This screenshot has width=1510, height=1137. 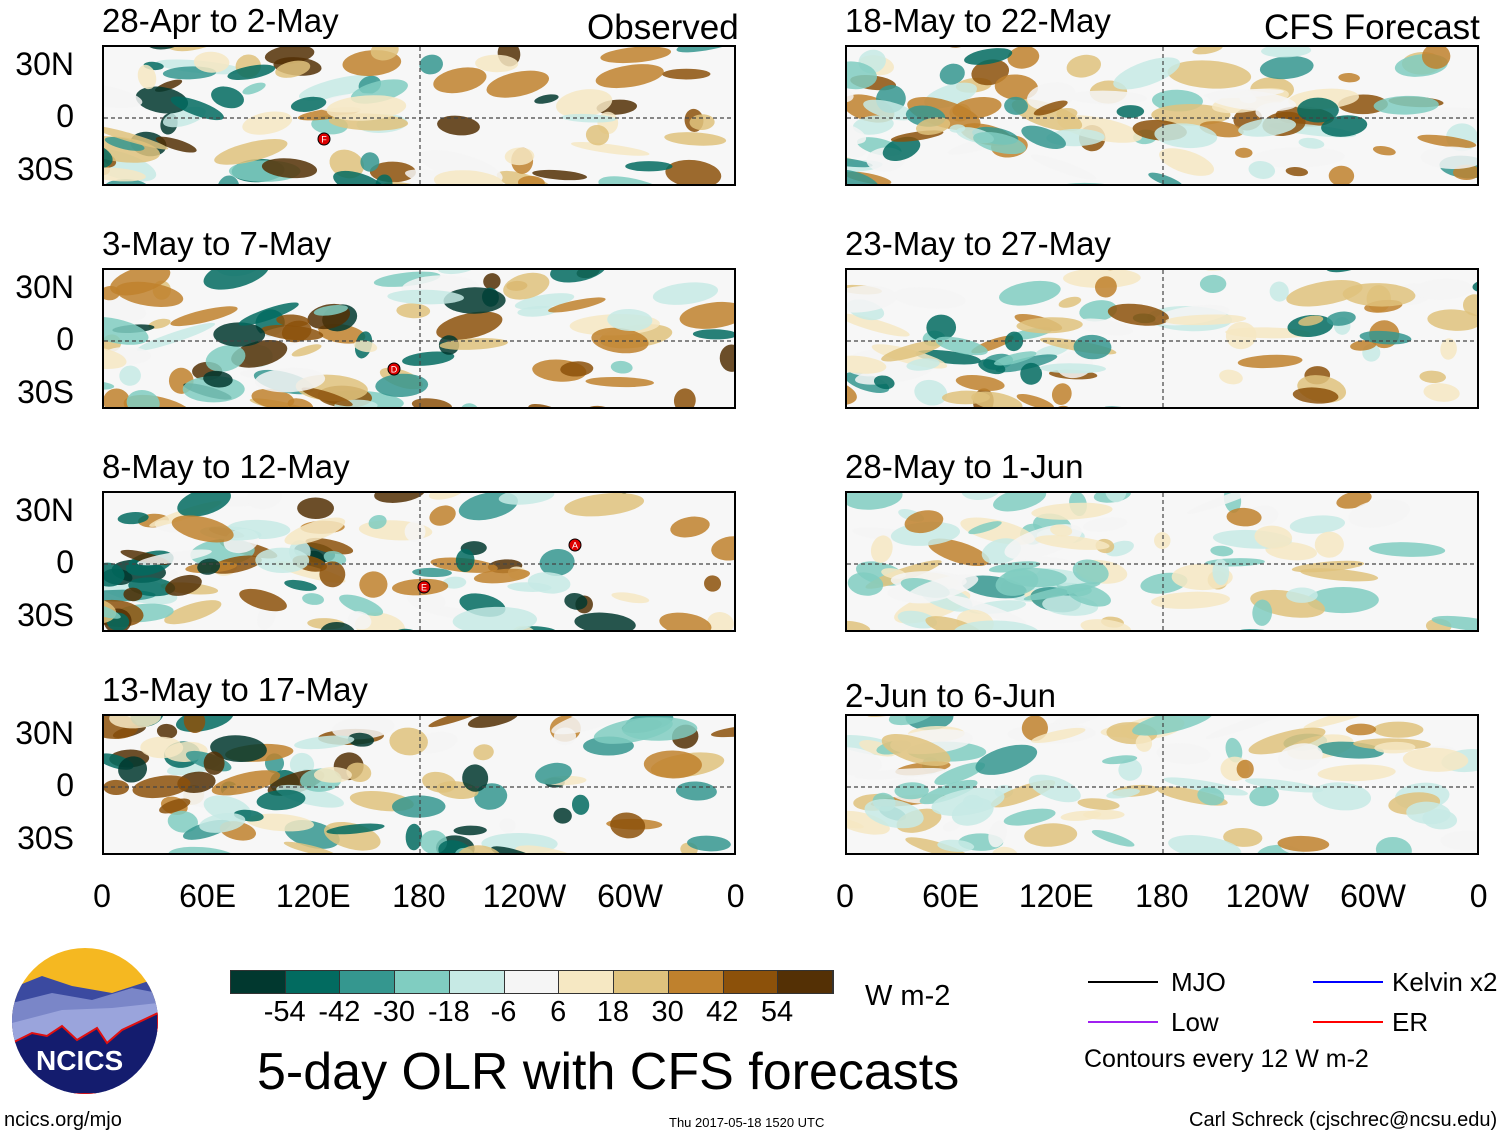 What do you see at coordinates (324, 140) in the screenshot?
I see `svg-text: F` at bounding box center [324, 140].